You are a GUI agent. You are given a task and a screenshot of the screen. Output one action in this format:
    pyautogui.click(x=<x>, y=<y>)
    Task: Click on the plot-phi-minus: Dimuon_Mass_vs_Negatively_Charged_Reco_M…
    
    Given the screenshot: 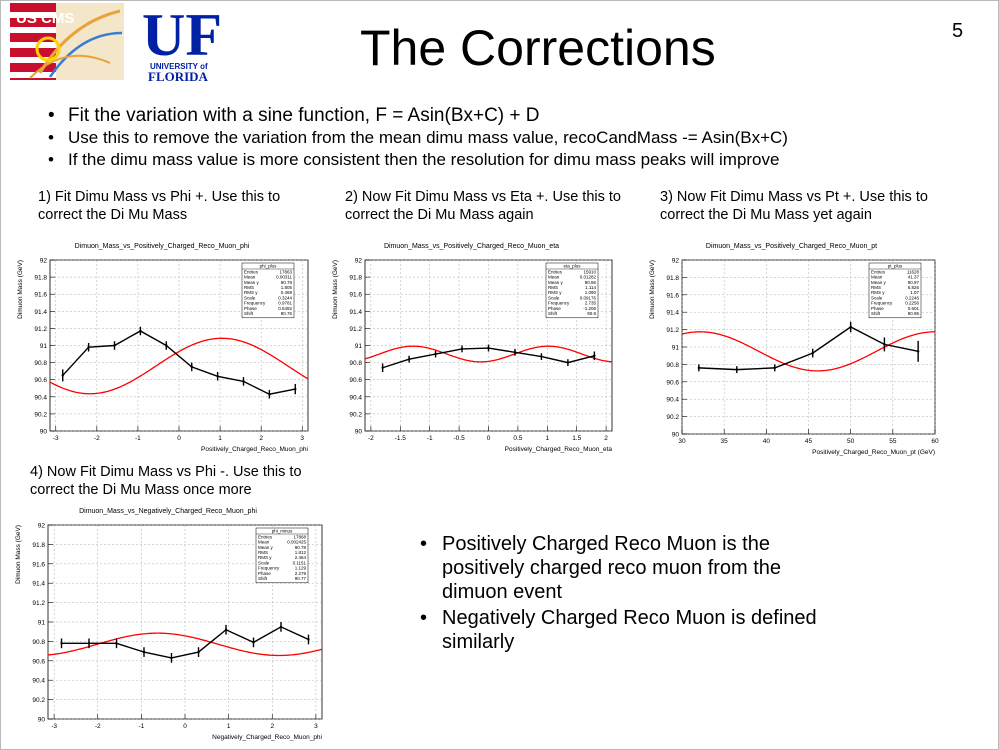 What is the action you would take?
    pyautogui.click(x=168, y=622)
    